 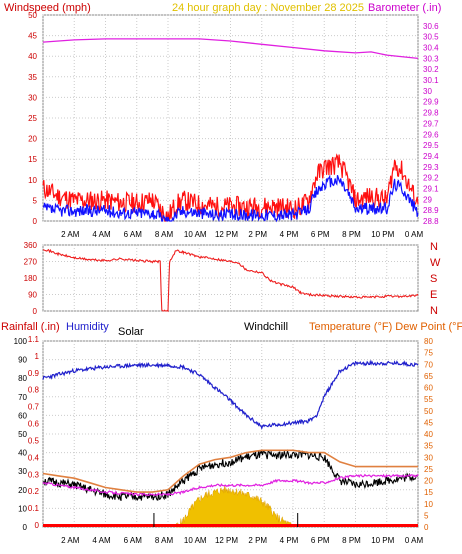 I want to click on x-tick-label: 8 AM, so click(x=164, y=234).